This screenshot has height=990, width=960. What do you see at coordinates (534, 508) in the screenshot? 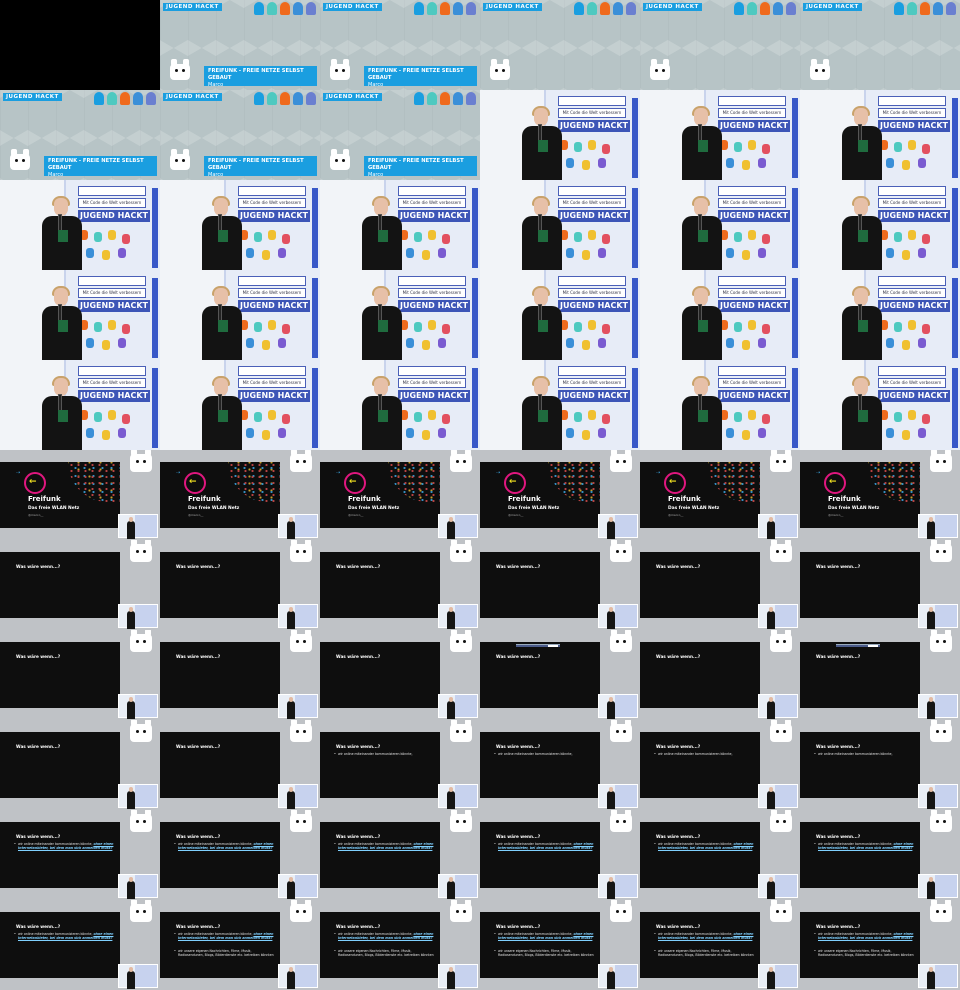
I see `slide-subheading: Das freie WLAN Netz` at bounding box center [534, 508].